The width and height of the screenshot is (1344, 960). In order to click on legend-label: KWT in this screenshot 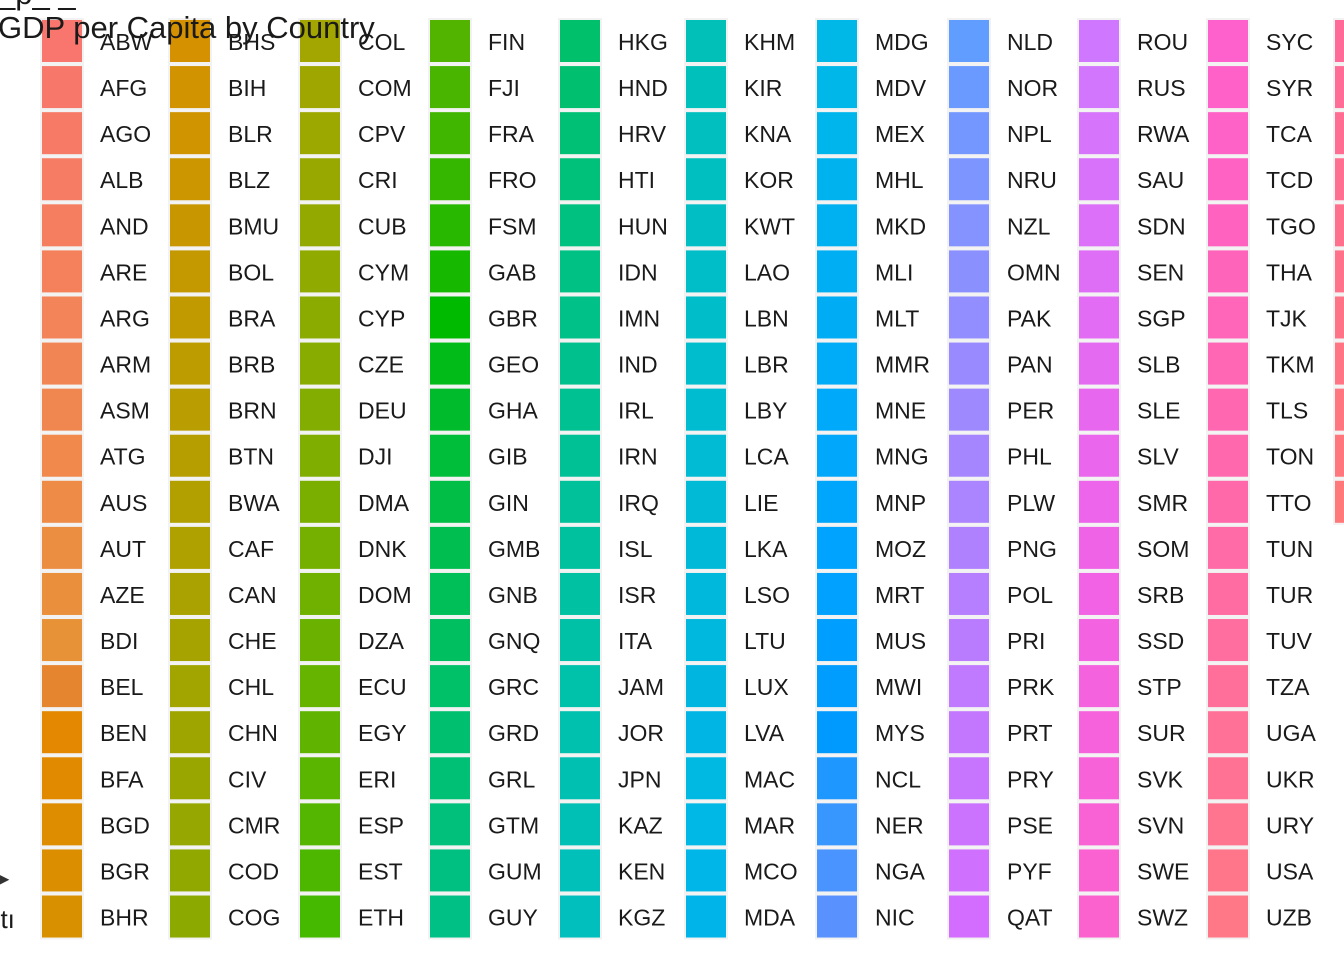, I will do `click(769, 226)`.